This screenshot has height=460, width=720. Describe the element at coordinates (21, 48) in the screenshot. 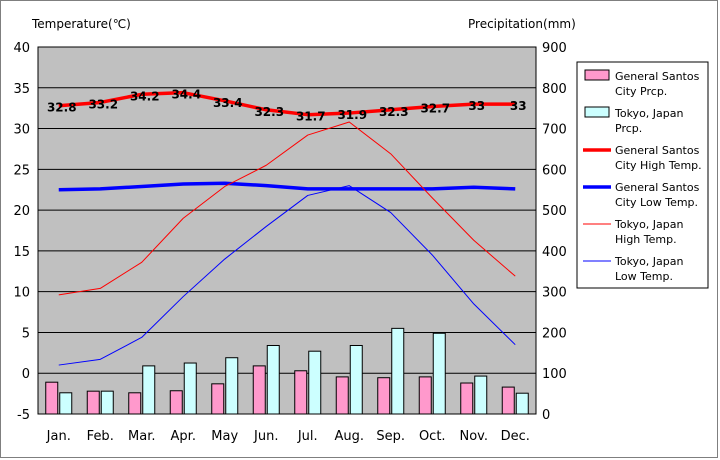

I see `y-left-tick-label: 40` at that location.